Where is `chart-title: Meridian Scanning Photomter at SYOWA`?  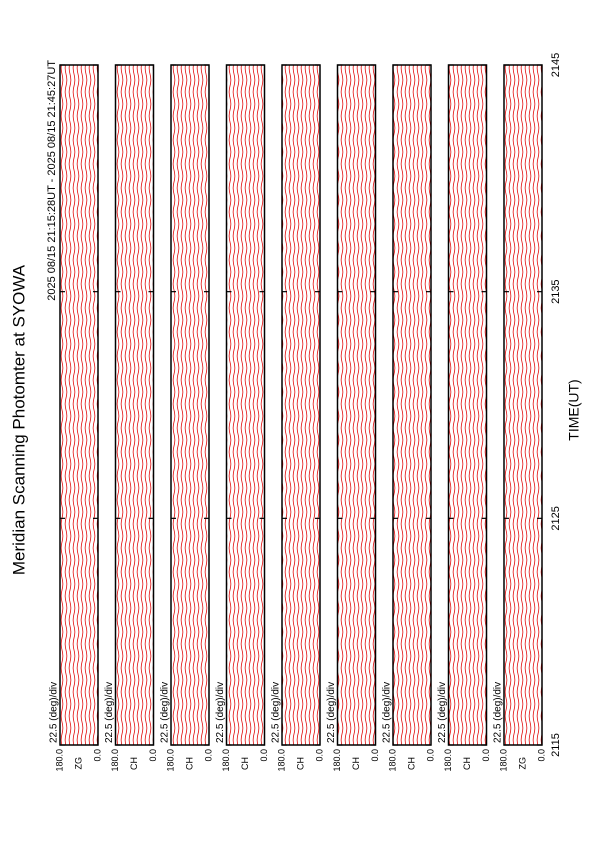 chart-title: Meridian Scanning Photomter at SYOWA is located at coordinates (18, 419).